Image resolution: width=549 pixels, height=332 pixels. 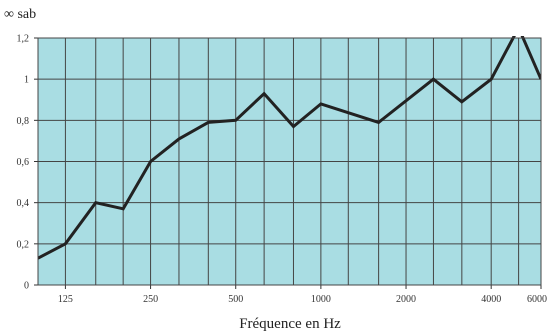 What do you see at coordinates (491, 299) in the screenshot?
I see `x-tick-label: 4000` at bounding box center [491, 299].